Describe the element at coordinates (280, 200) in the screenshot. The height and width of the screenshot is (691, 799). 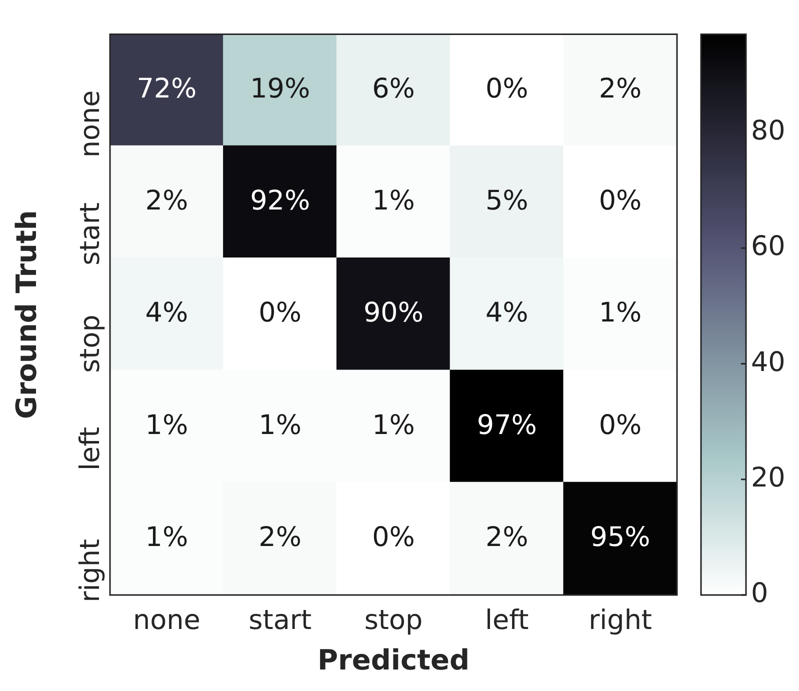
I see `data-label: 92%` at that location.